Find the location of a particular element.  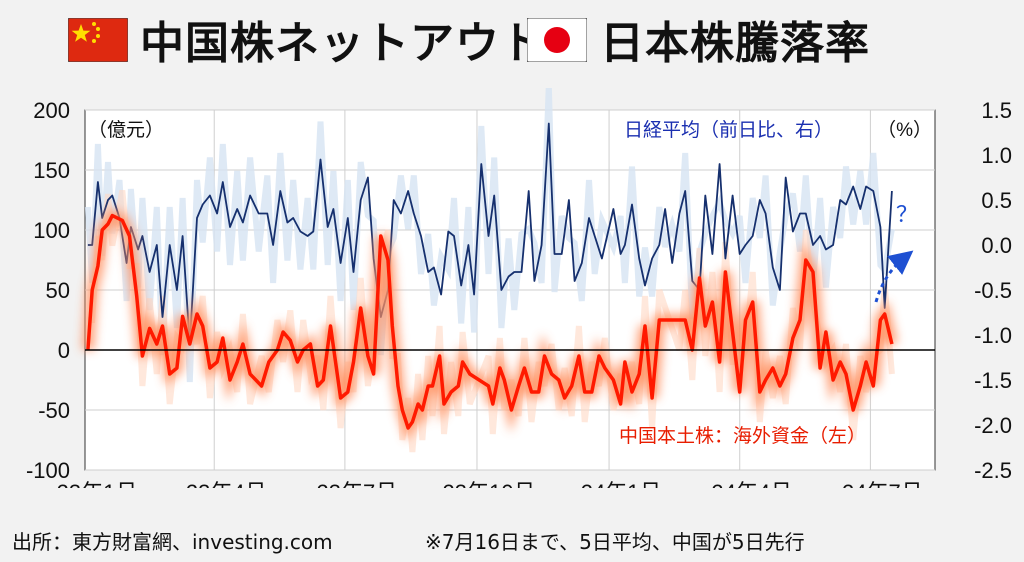

title-right: 日本株騰落率 is located at coordinates (735, 43).